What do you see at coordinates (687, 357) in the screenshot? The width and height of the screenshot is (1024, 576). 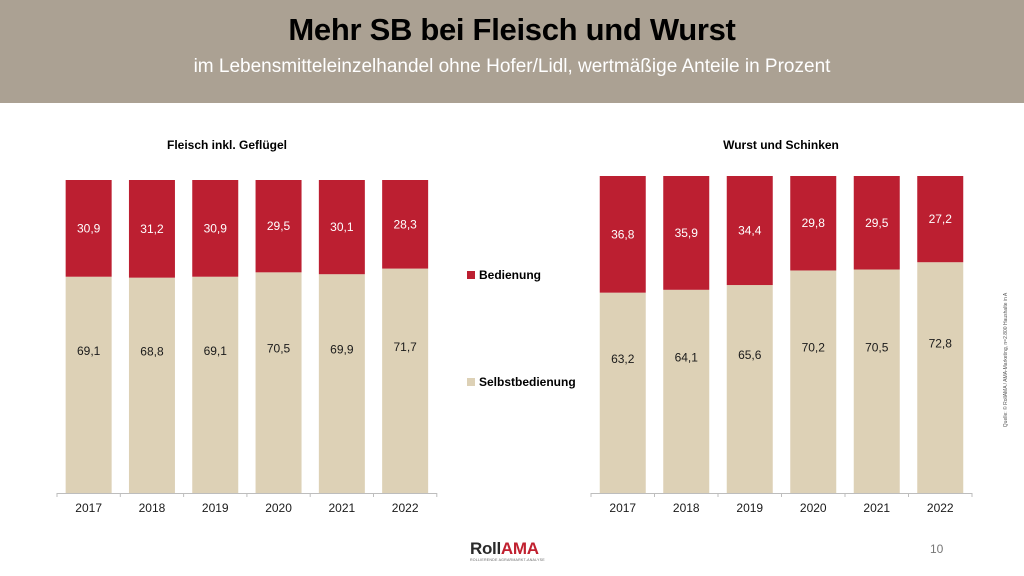 I see `data-label-selbstbedienung: 64,1` at bounding box center [687, 357].